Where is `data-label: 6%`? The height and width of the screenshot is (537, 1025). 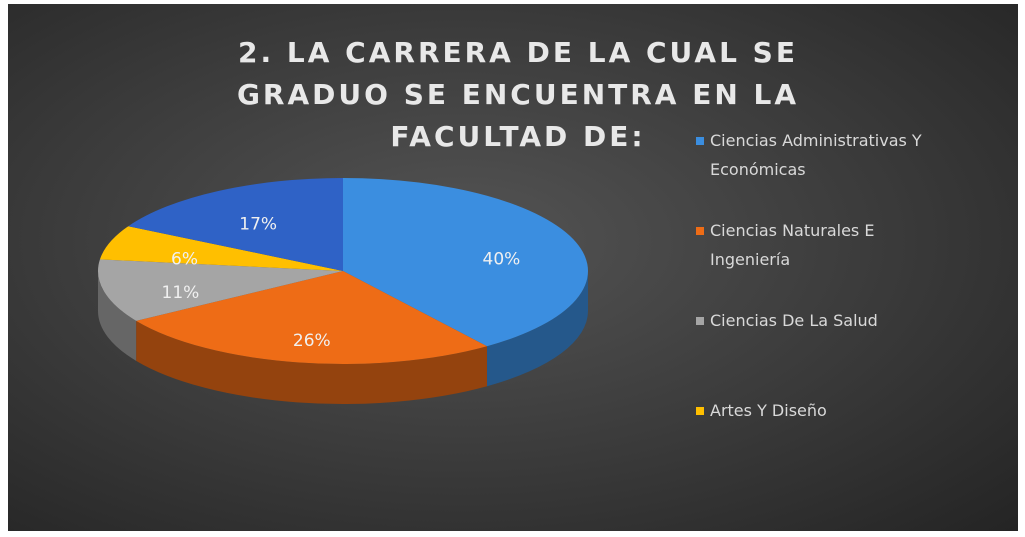
data-label: 6% is located at coordinates (184, 259).